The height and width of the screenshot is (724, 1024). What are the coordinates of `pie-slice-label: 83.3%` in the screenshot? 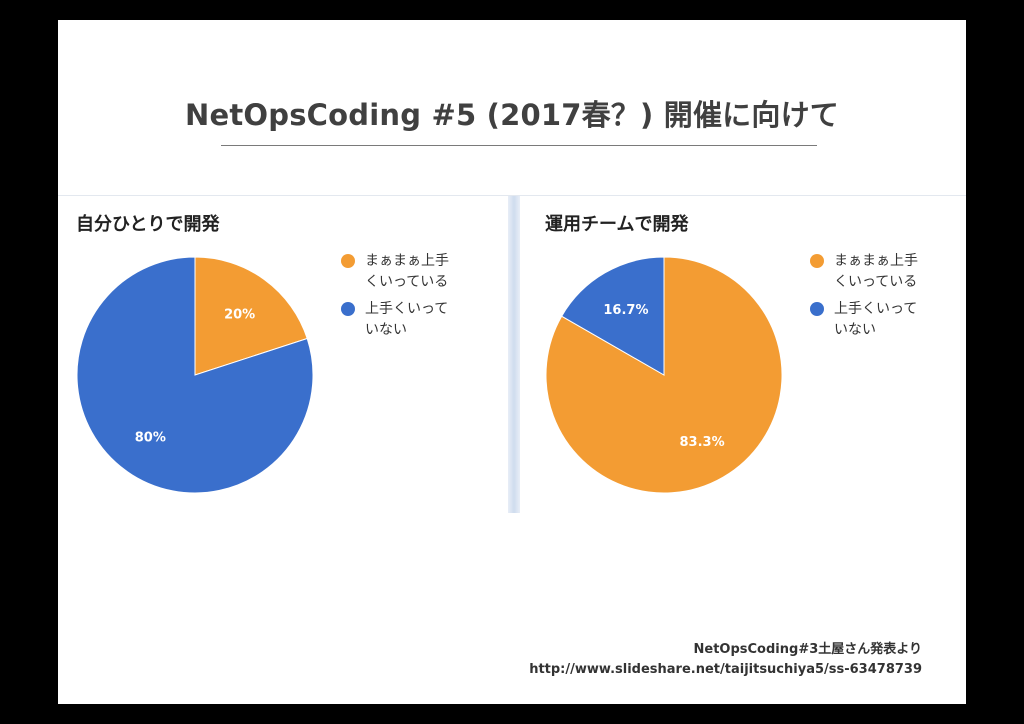 It's located at (702, 442).